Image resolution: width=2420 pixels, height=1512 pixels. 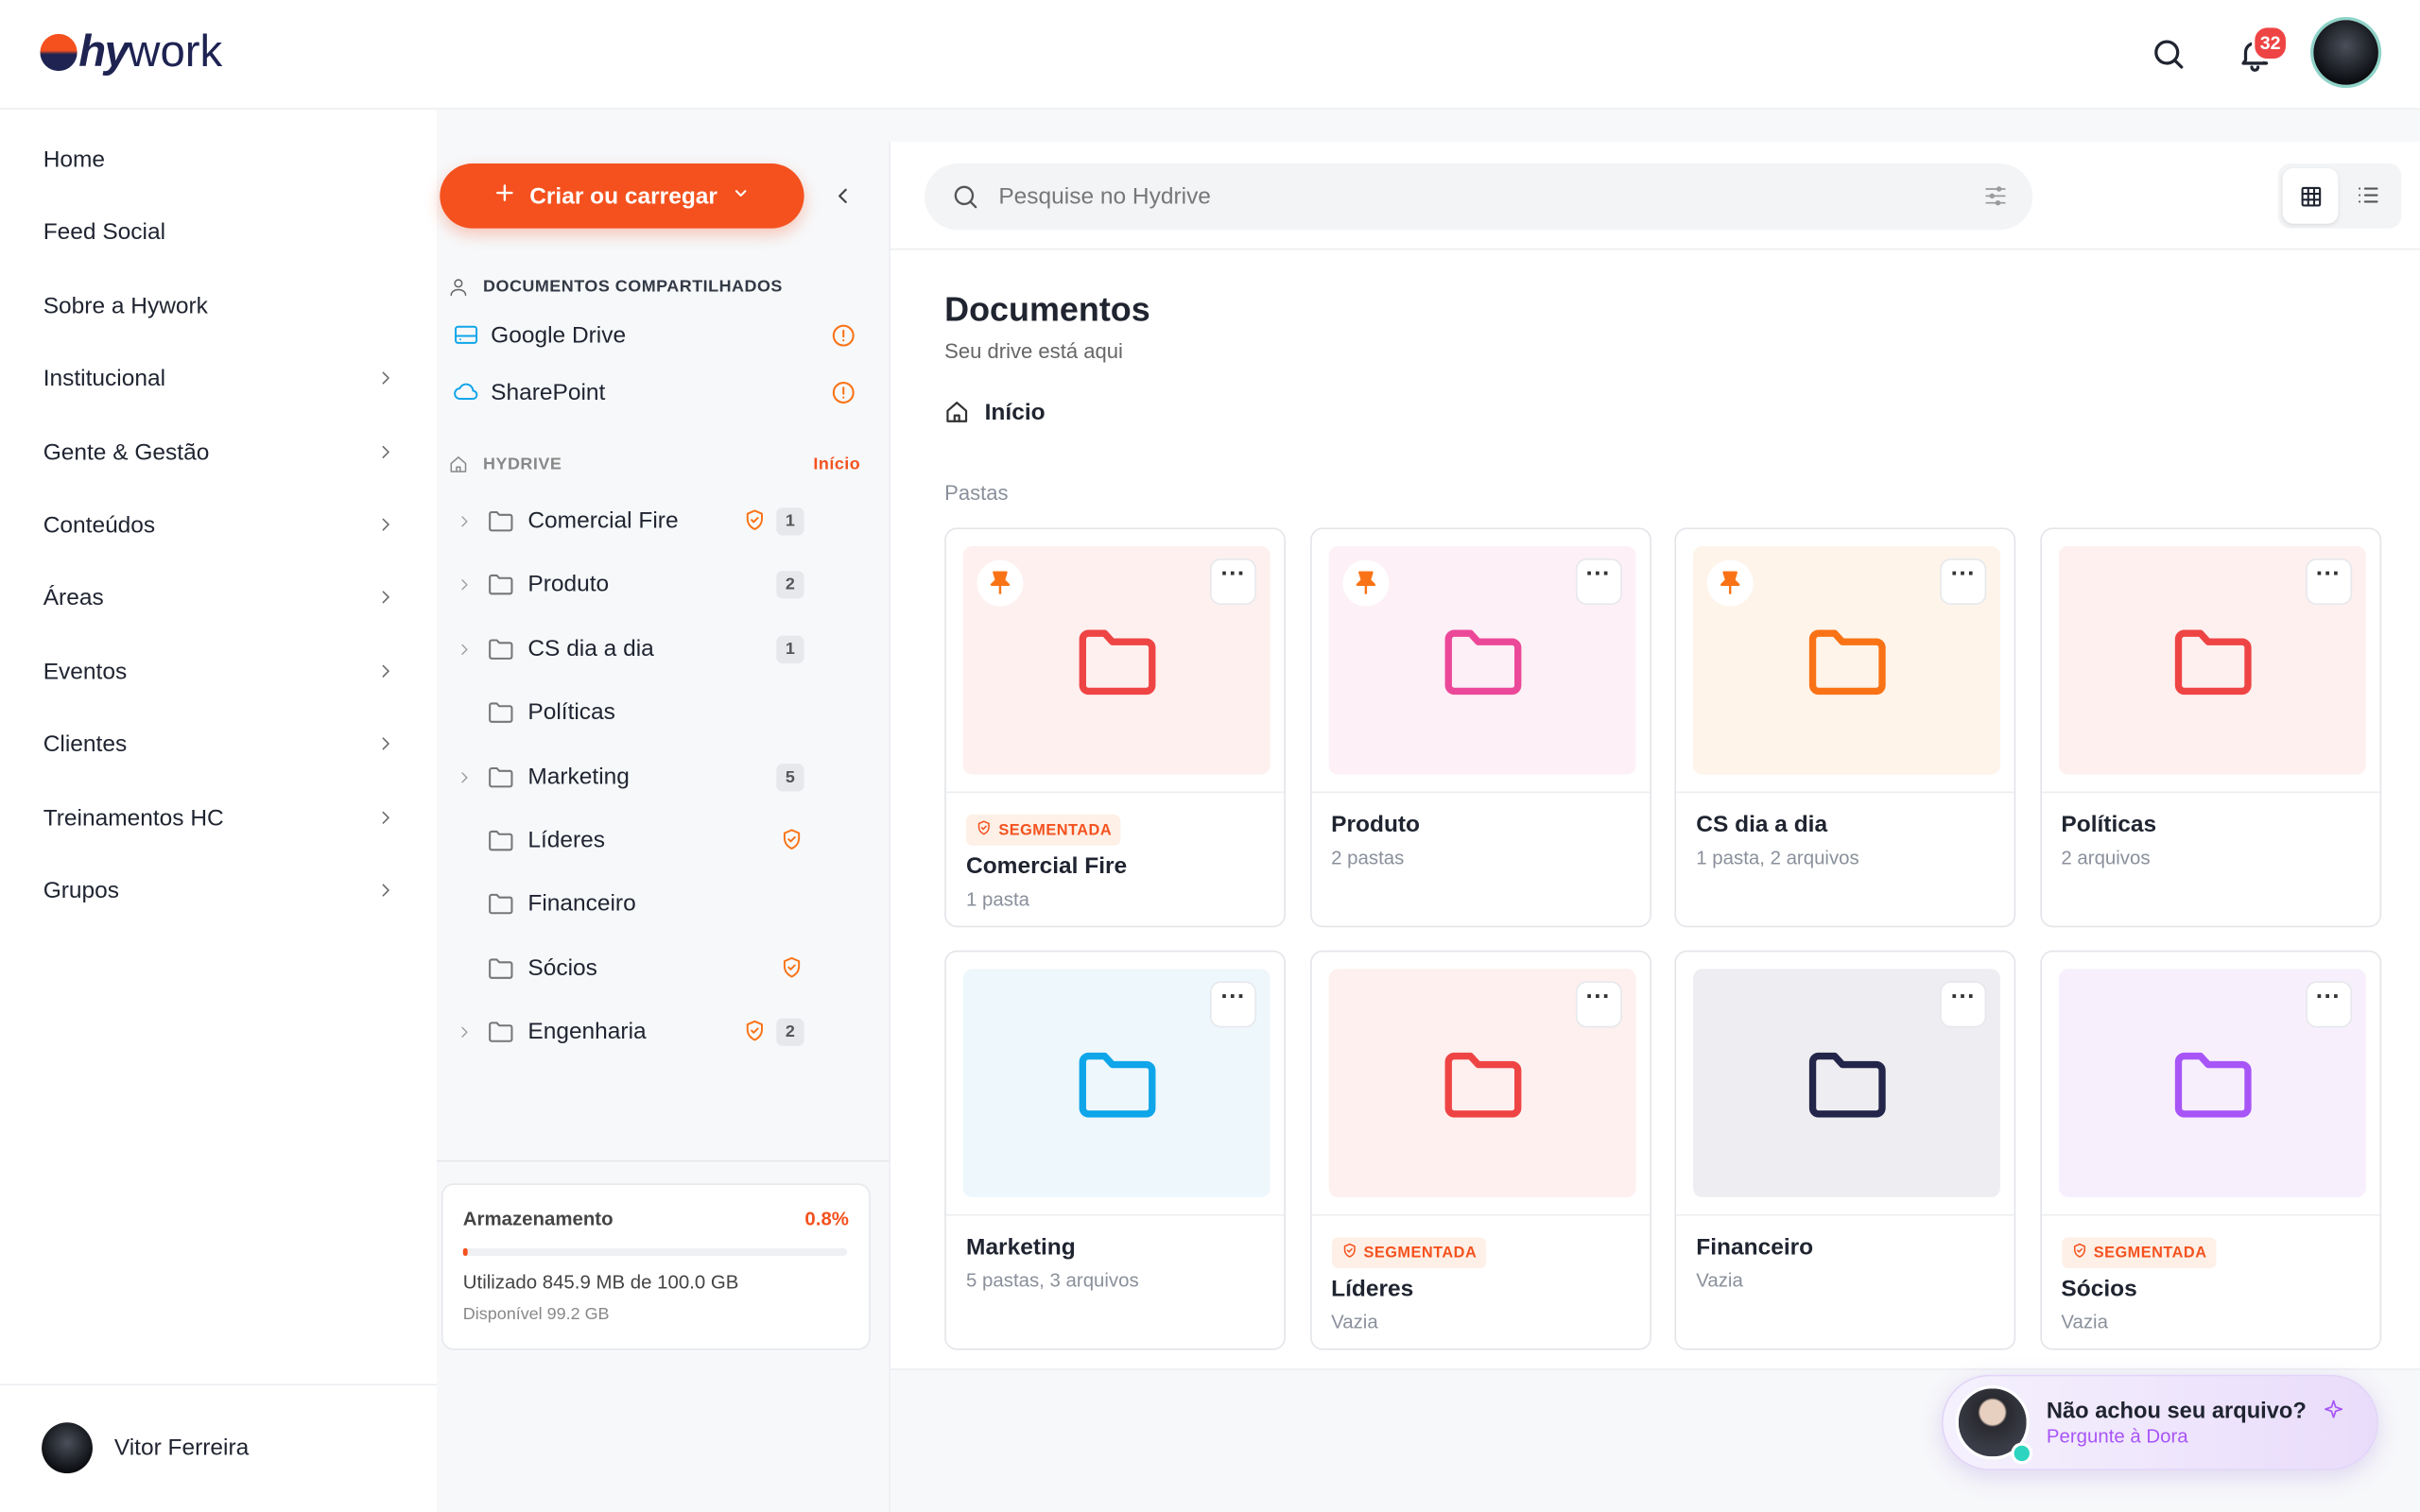 I want to click on notification-count: 32, so click(x=2271, y=43).